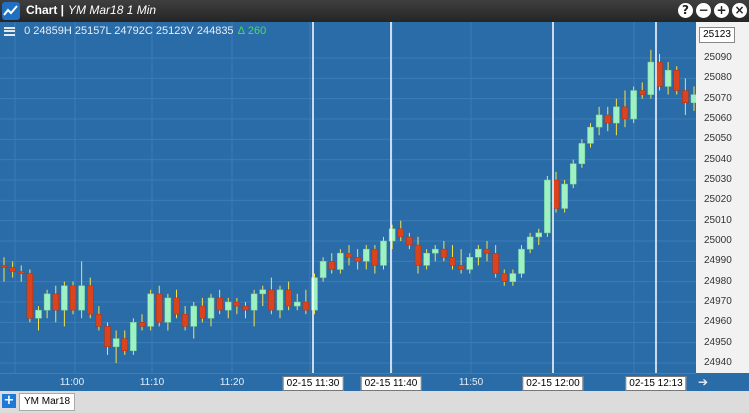 The image size is (749, 413). Describe the element at coordinates (718, 200) in the screenshot. I see `price-tick-label: 25020` at that location.